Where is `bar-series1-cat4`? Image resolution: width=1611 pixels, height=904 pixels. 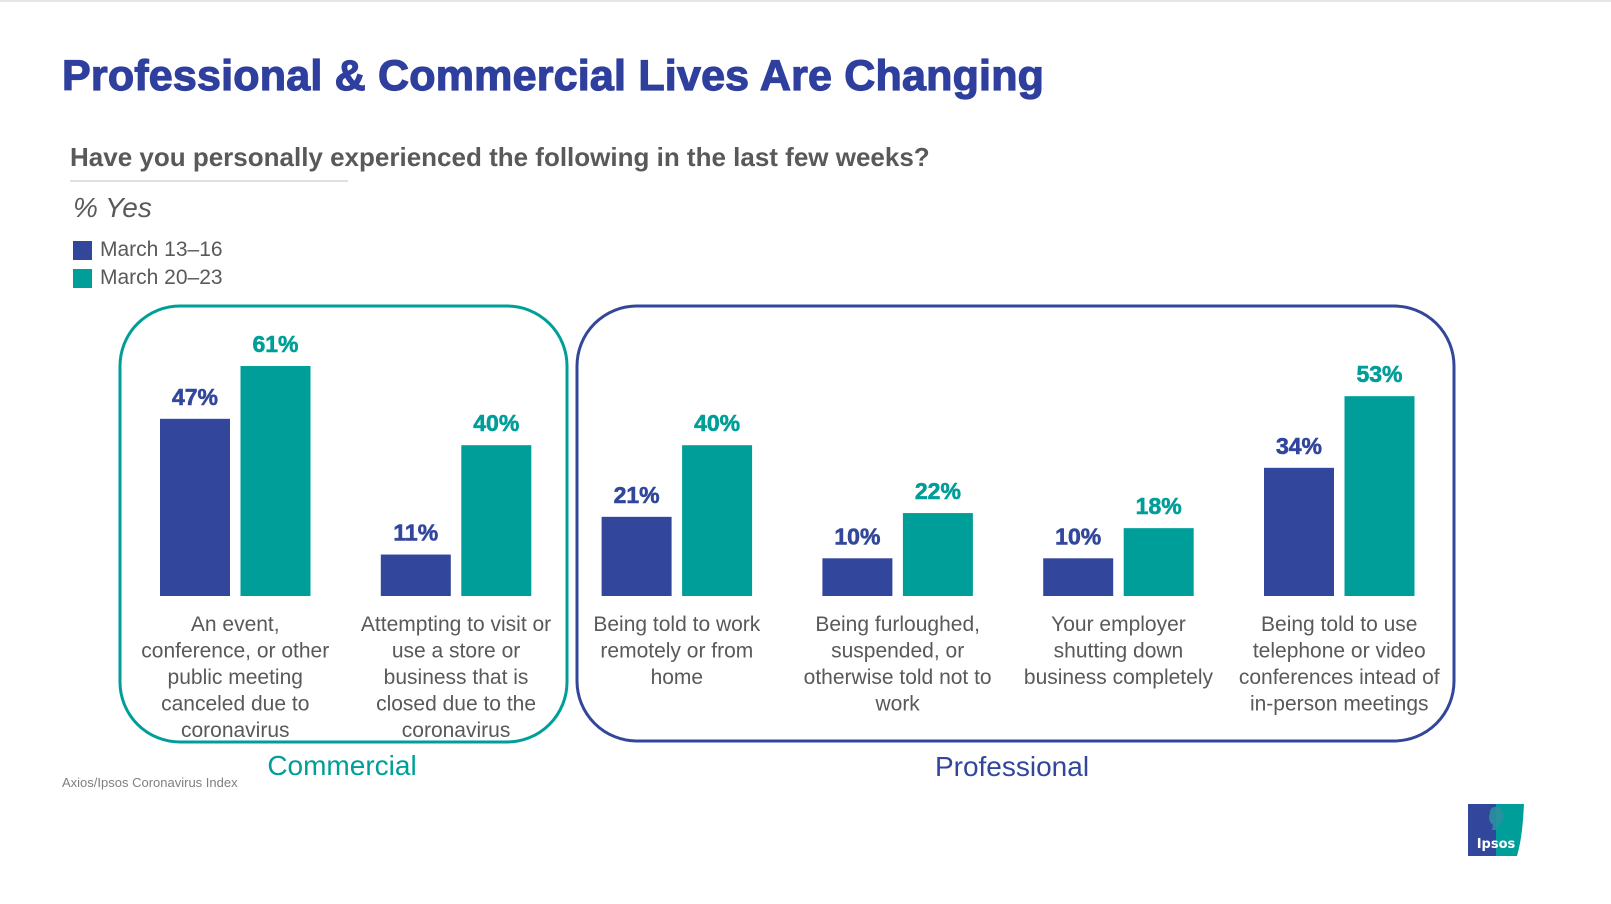
bar-series1-cat4 is located at coordinates (857, 577).